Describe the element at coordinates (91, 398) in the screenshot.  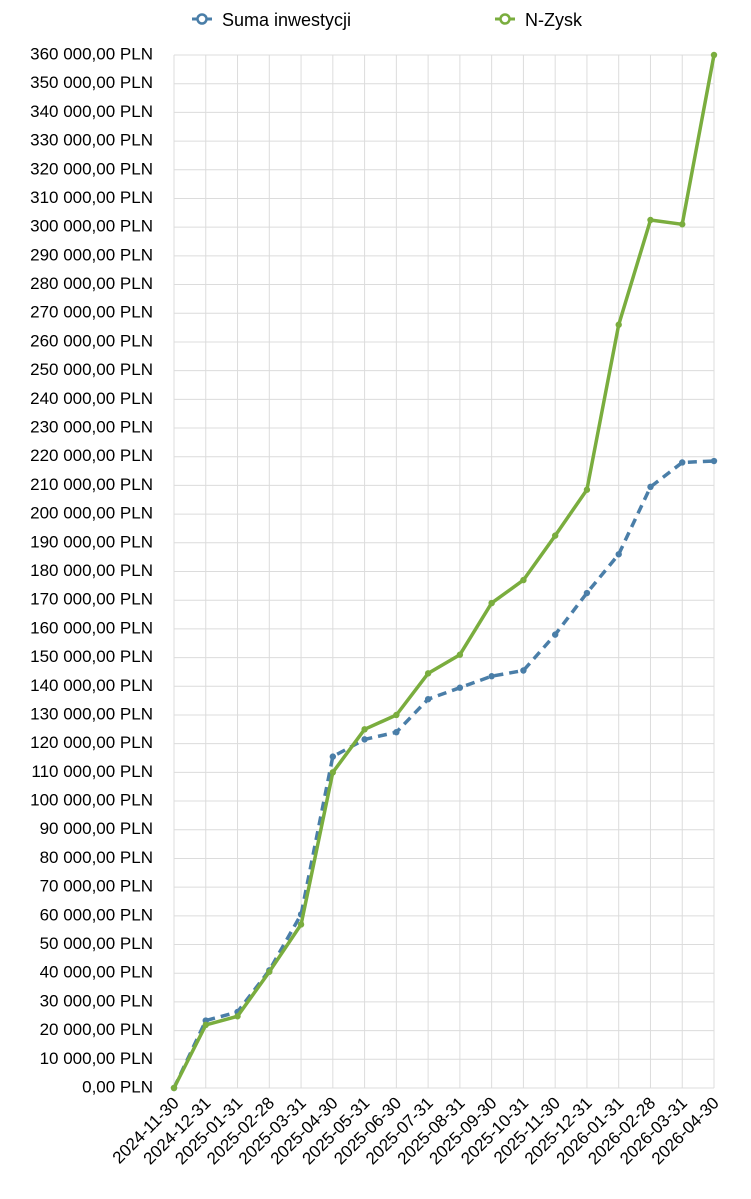
I see `y-tick-label: 240 000,00 PLN` at that location.